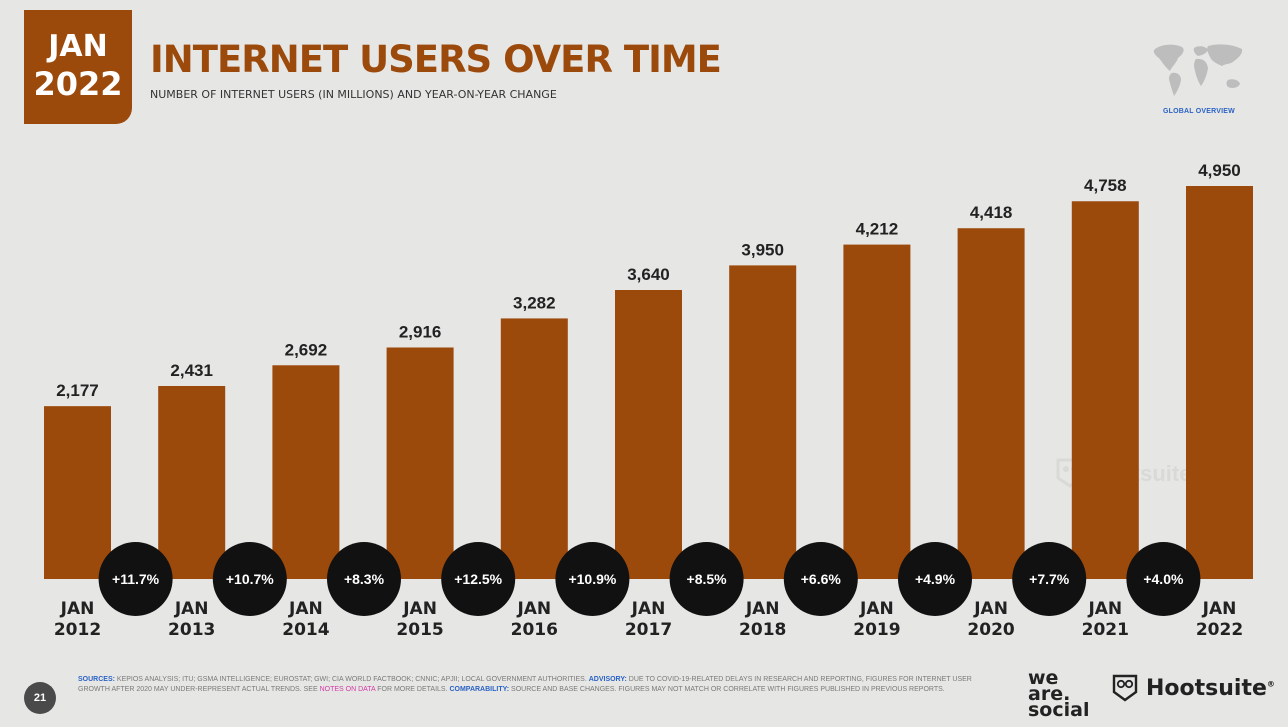 This screenshot has height=727, width=1288. I want to click on yoy-change-label: +11.7%, so click(136, 579).